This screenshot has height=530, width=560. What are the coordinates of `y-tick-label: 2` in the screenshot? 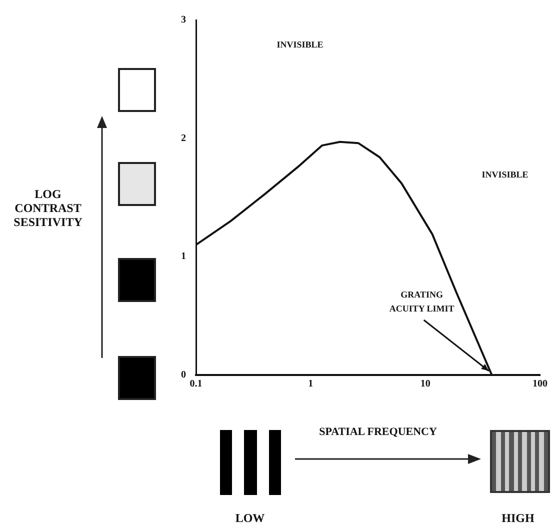 It's located at (183, 138).